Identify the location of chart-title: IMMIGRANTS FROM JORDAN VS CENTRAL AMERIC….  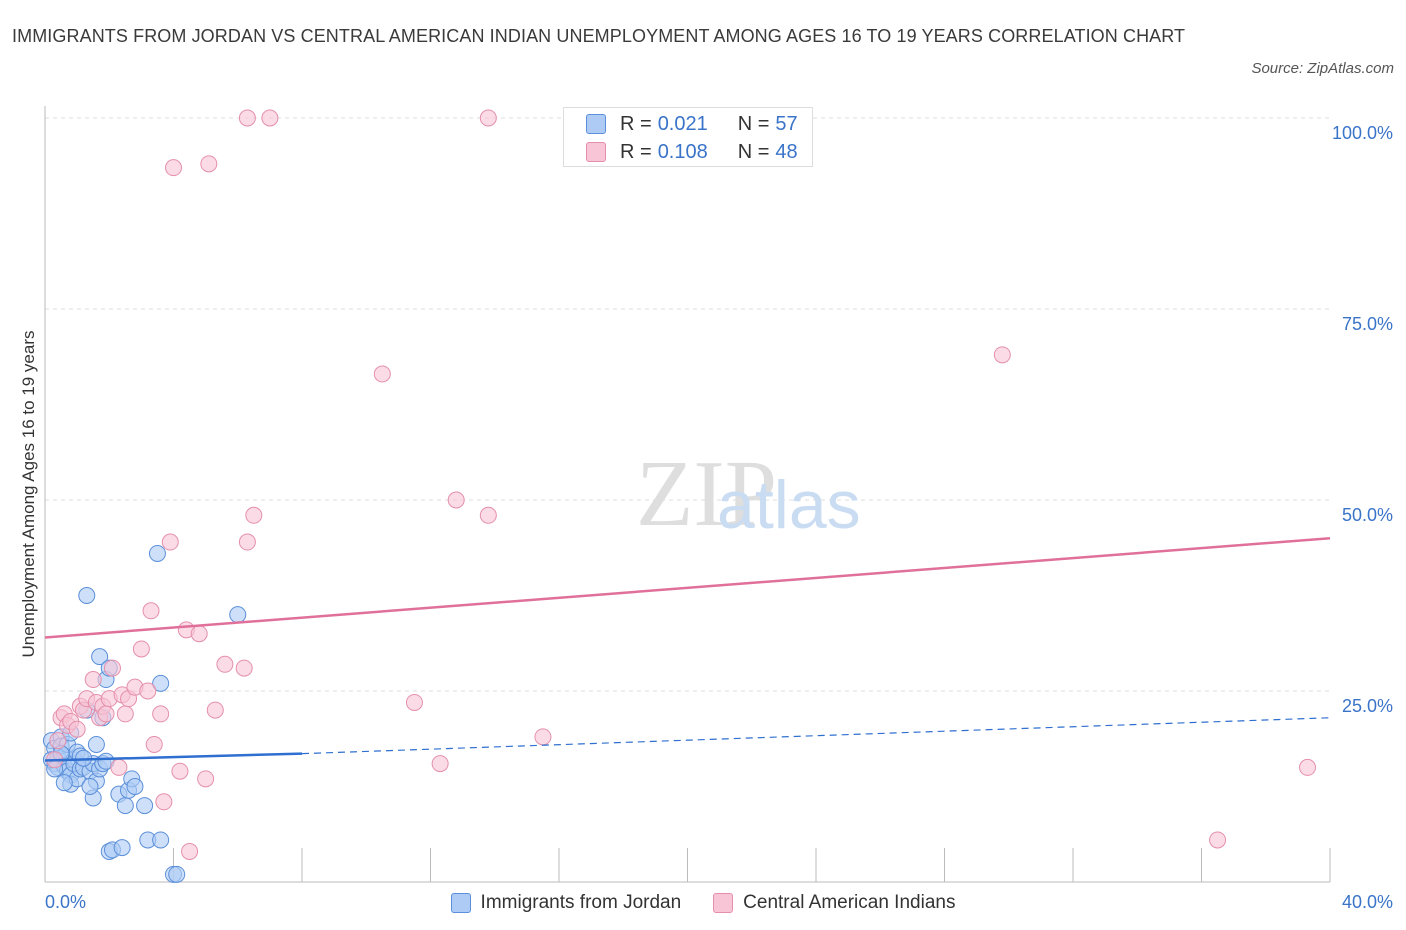
(599, 36).